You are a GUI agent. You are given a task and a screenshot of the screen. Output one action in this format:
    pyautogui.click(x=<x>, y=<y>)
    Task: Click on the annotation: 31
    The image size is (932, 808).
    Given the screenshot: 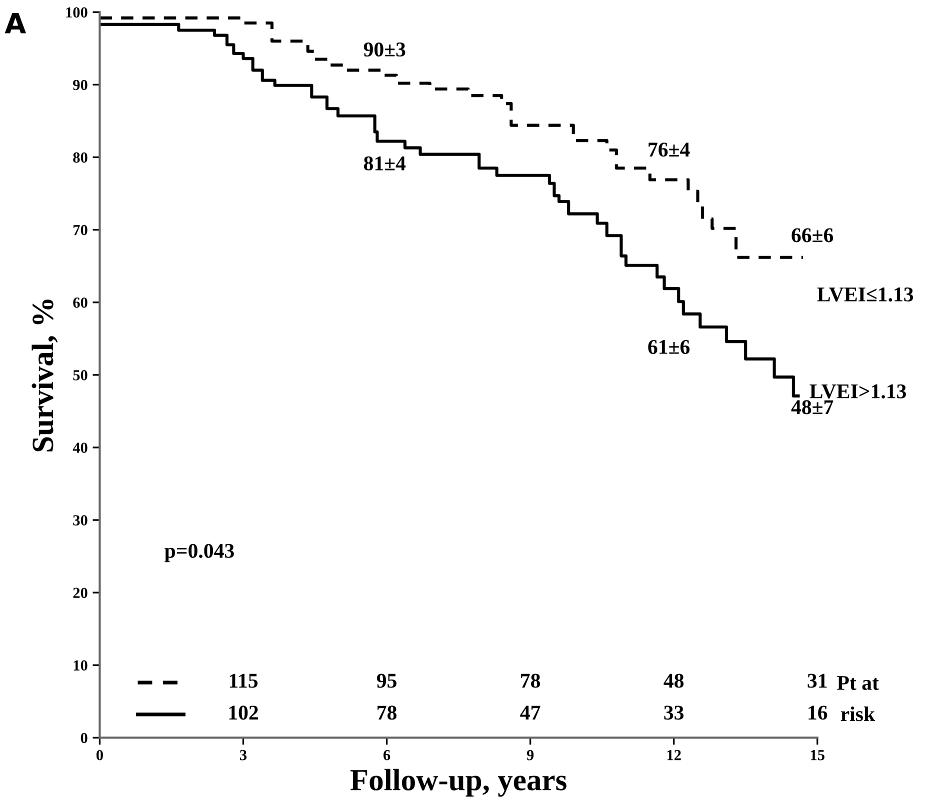 What is the action you would take?
    pyautogui.click(x=817, y=681)
    